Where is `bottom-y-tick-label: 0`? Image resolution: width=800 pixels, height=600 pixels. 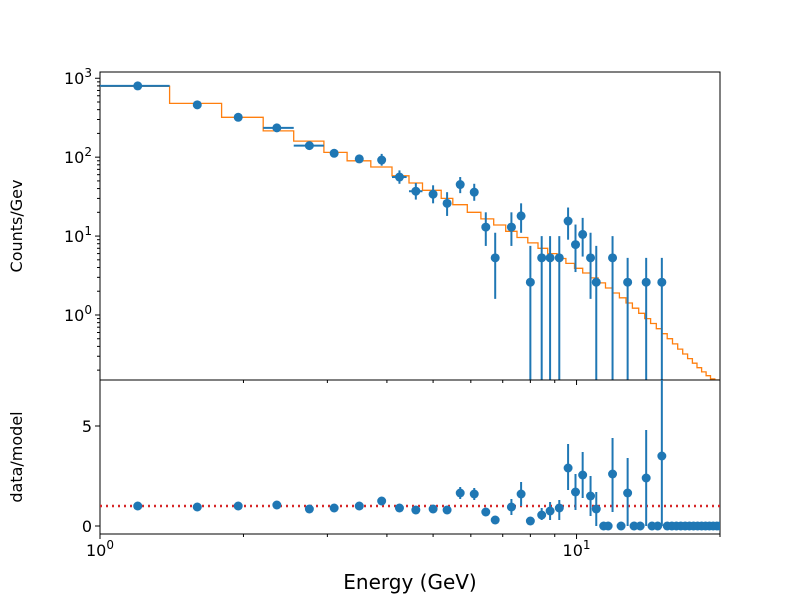 bottom-y-tick-label: 0 is located at coordinates (87, 526).